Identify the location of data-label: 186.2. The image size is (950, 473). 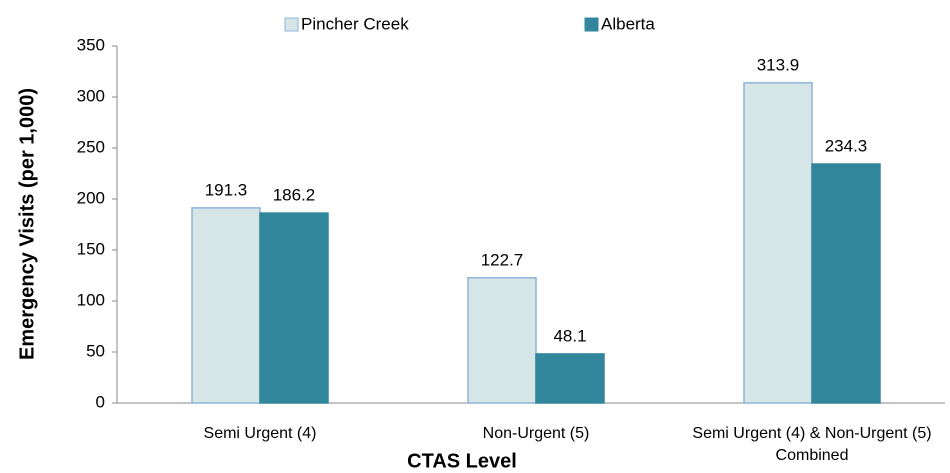
(294, 195).